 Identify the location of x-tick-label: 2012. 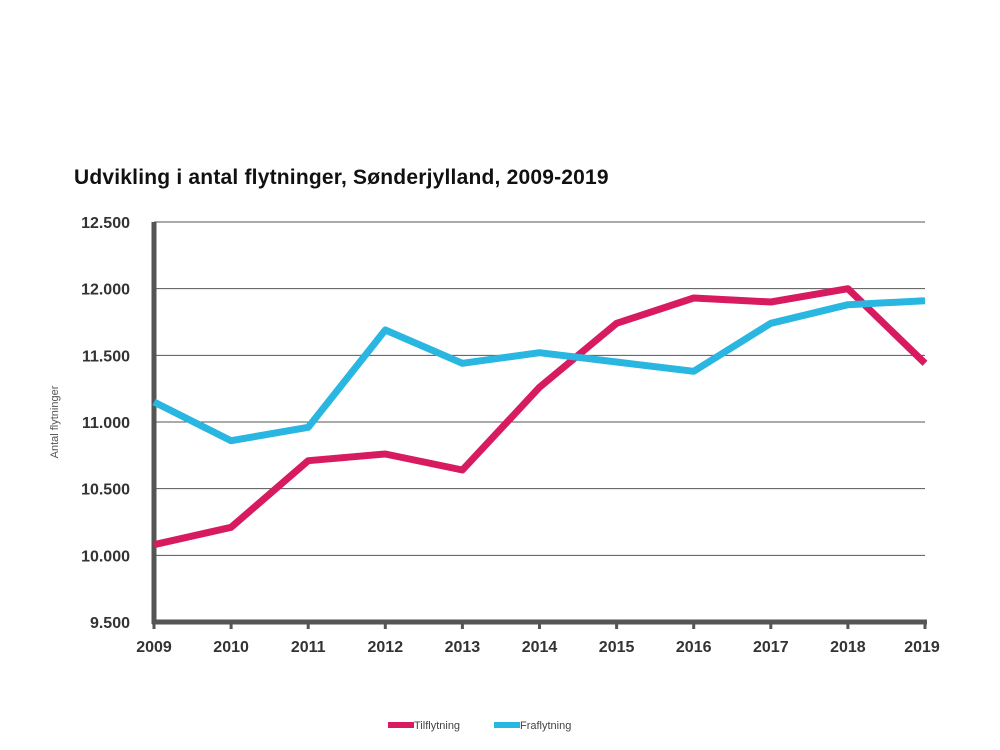
(386, 647).